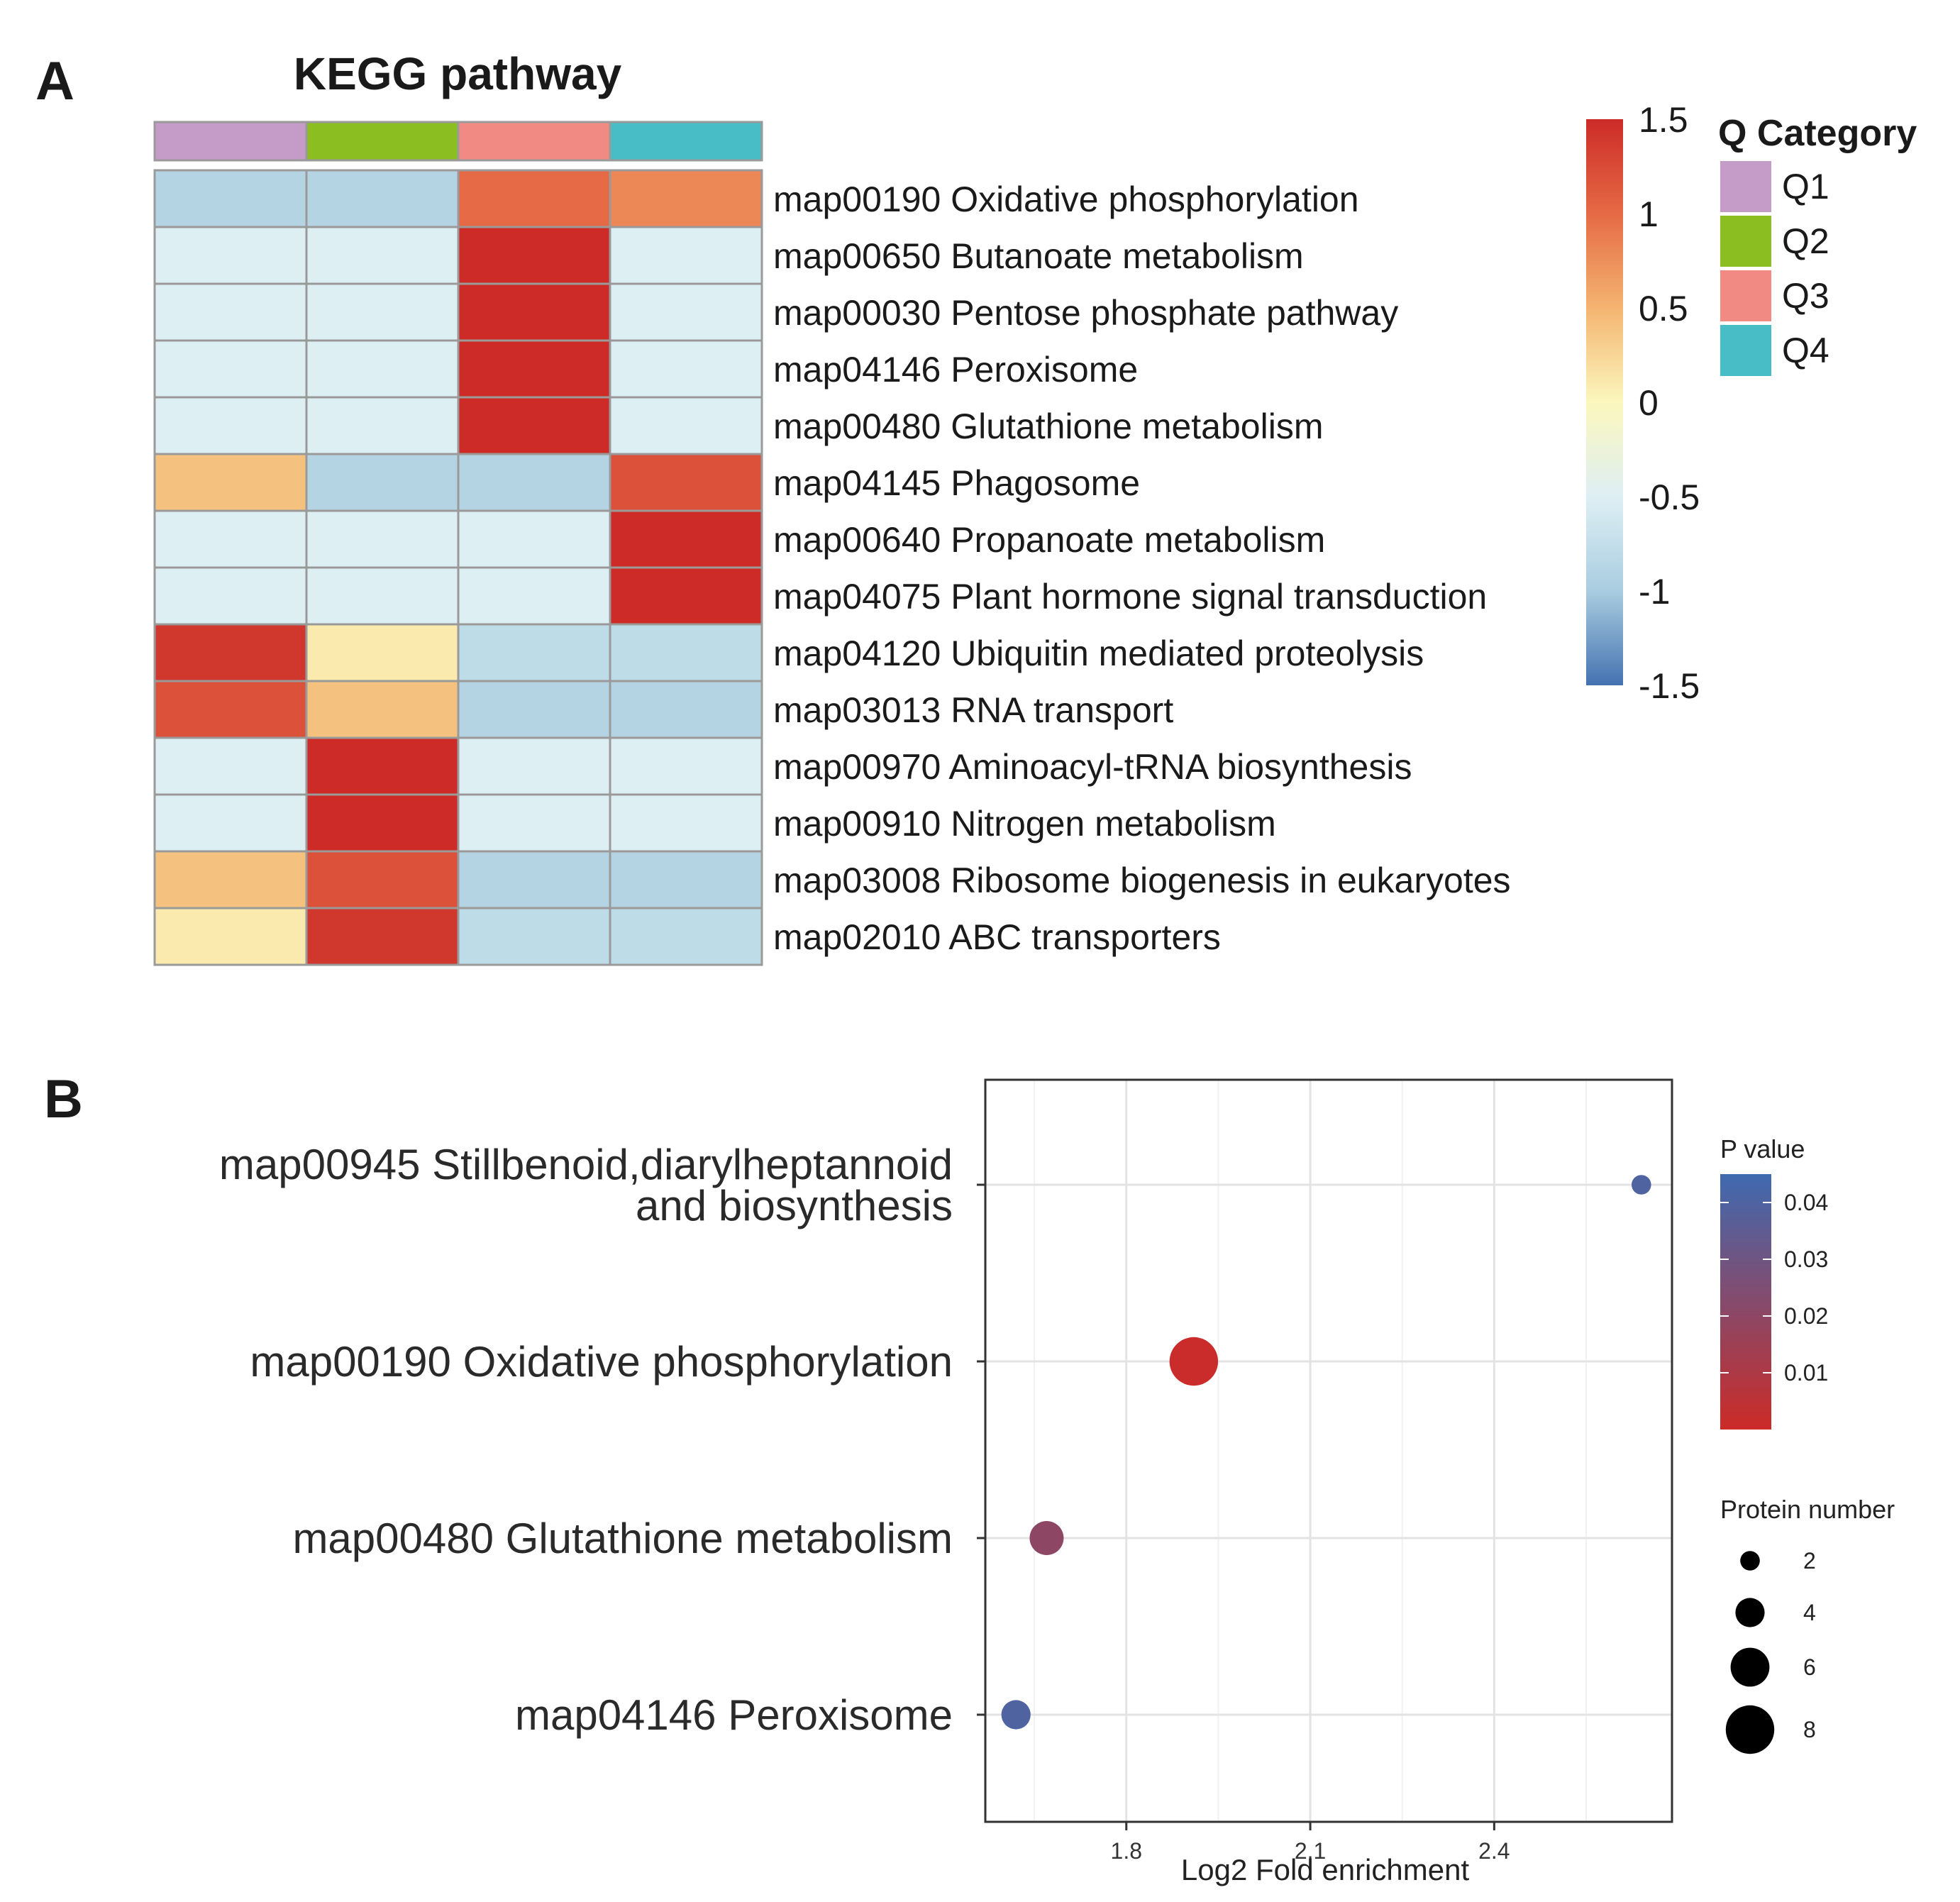 This screenshot has height=1902, width=1960. I want to click on row-label: map00650 Butanoate metabolism, so click(1038, 256).